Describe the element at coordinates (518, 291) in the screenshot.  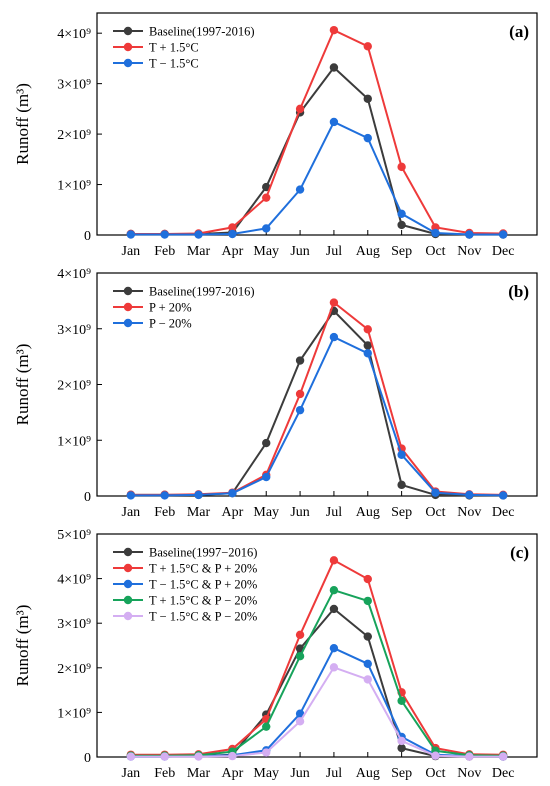
I see `panel-tag: (b)` at that location.